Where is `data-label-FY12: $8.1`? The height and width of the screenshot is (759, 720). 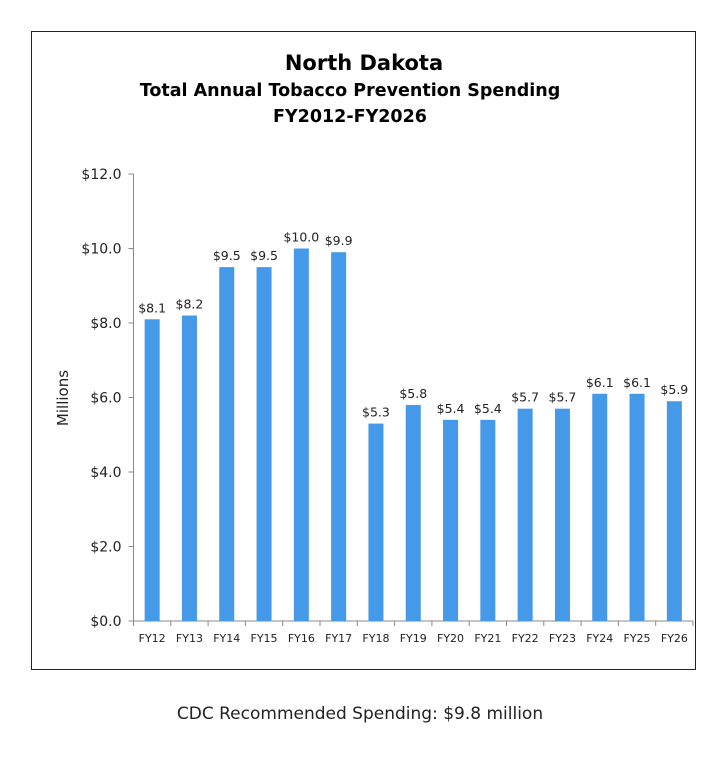 data-label-FY12: $8.1 is located at coordinates (152, 307).